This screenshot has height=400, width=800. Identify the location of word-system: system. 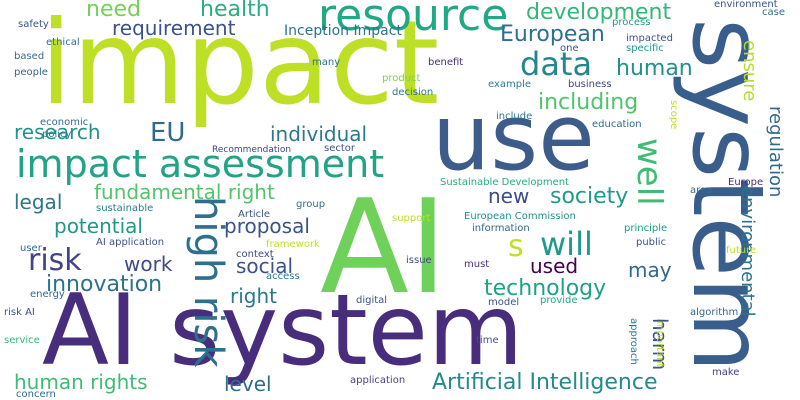
(727, 195).